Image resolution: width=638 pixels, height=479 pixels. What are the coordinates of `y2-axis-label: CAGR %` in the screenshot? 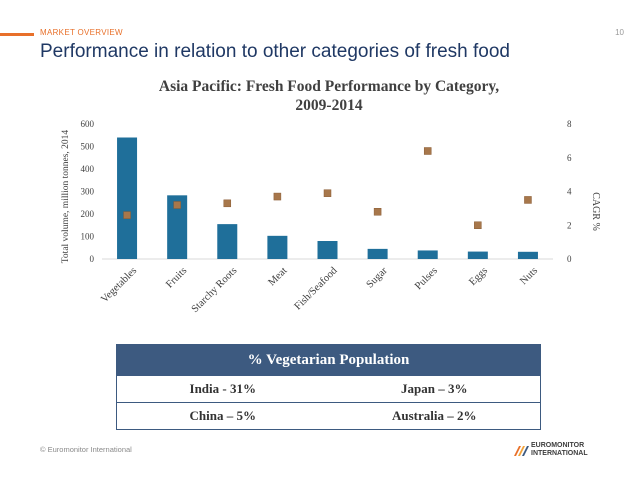 It's located at (595, 211).